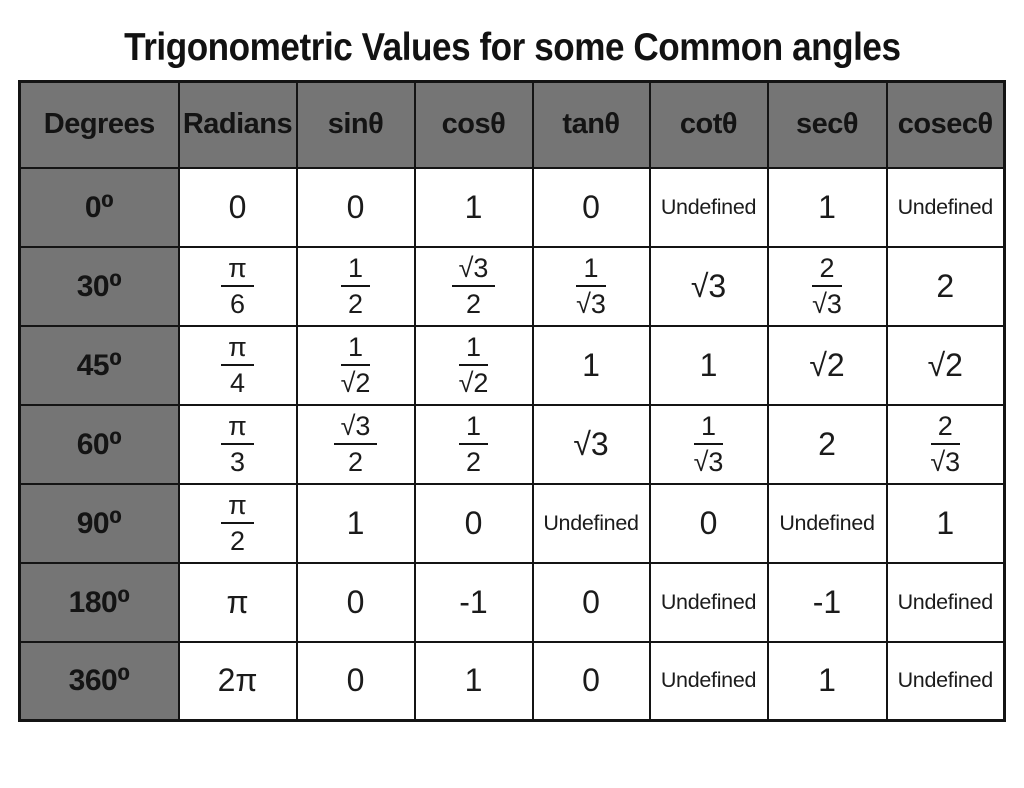 The height and width of the screenshot is (788, 1024). I want to click on column-header-6: secθ, so click(827, 124).